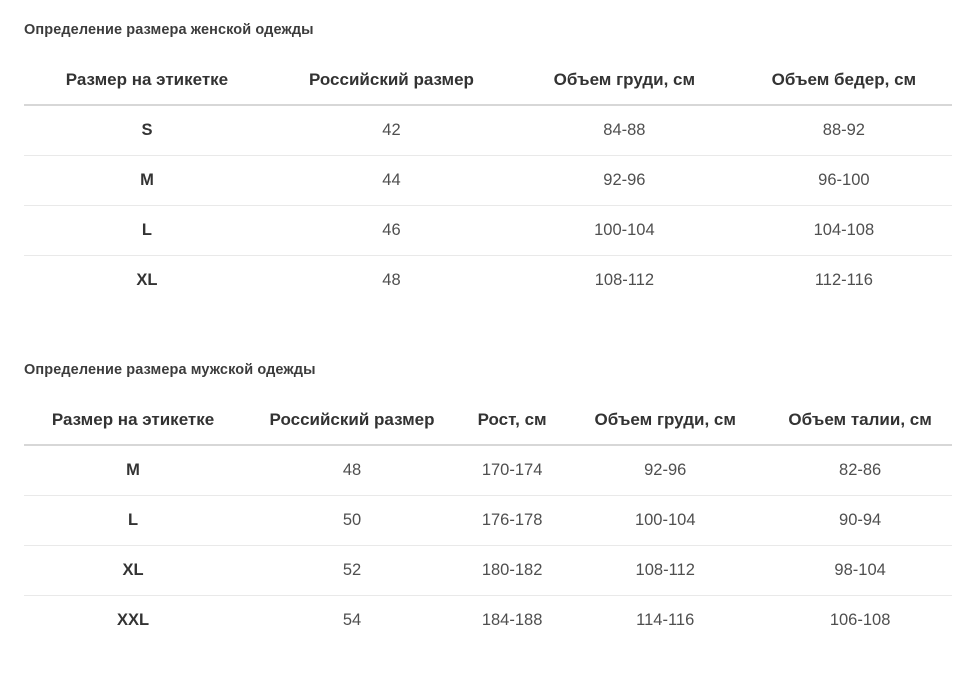  I want to click on table-cell: 176-178, so click(512, 520).